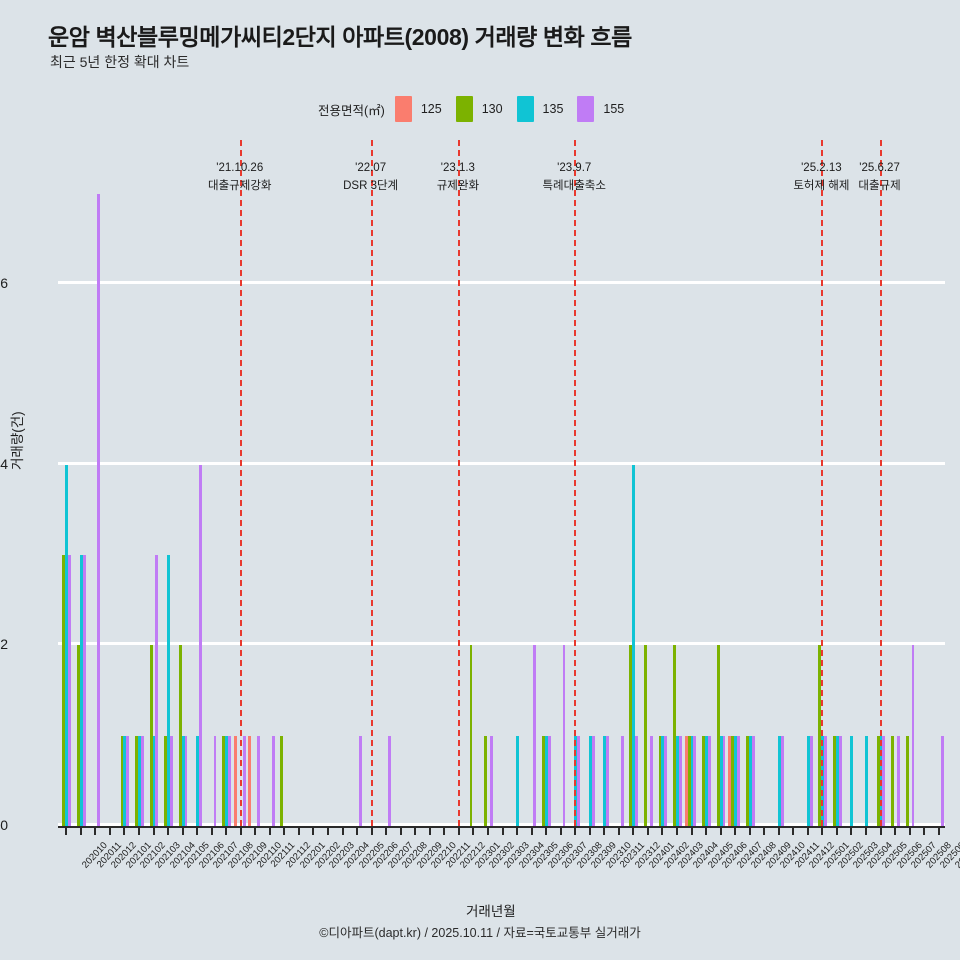 This screenshot has height=960, width=960. I want to click on legend-item-155: 155, so click(600, 109).